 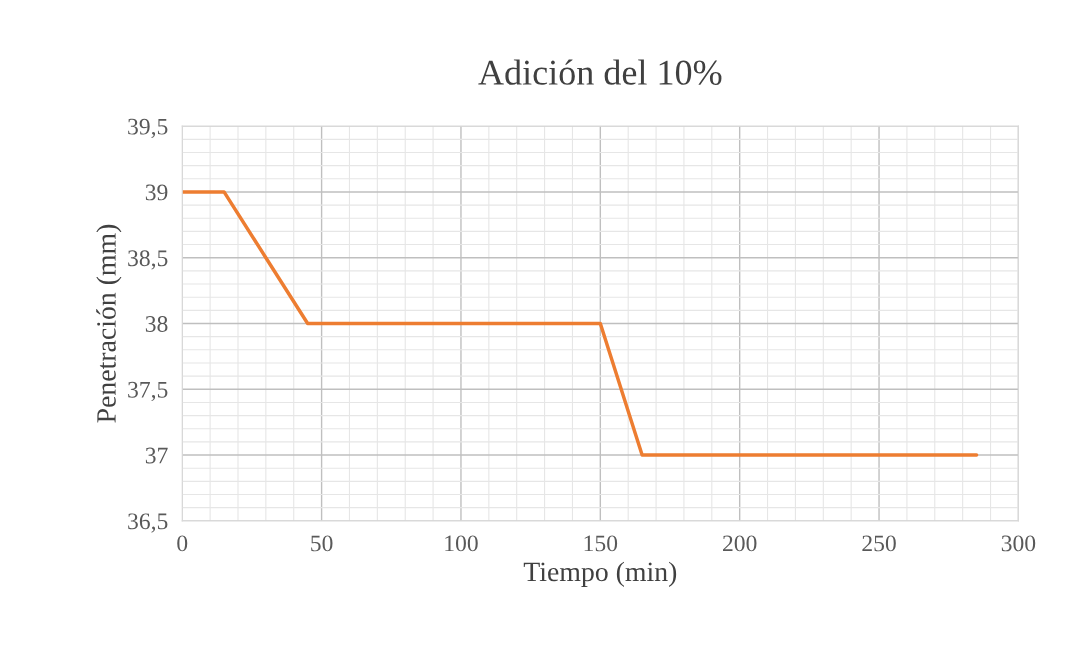 What do you see at coordinates (322, 543) in the screenshot?
I see `x-tick-label: 50` at bounding box center [322, 543].